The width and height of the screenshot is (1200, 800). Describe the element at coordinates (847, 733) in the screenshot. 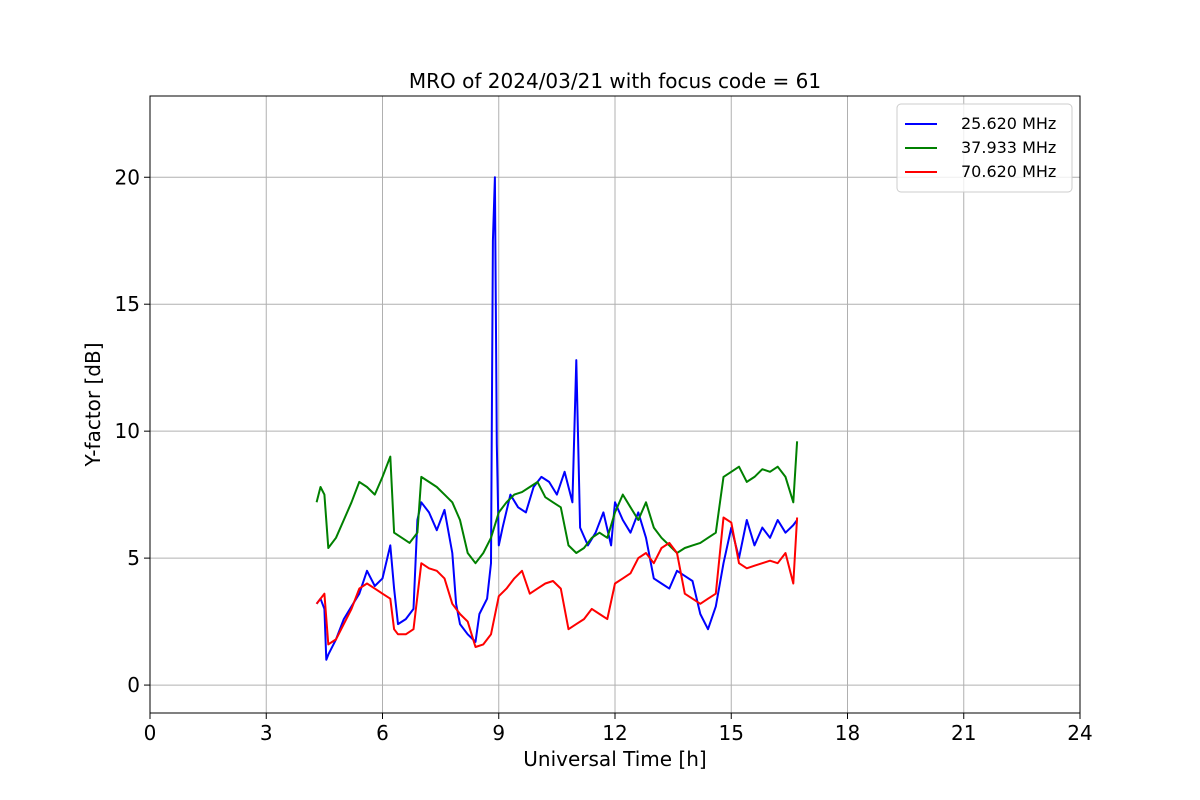

I see `x-tick-label: 18` at that location.